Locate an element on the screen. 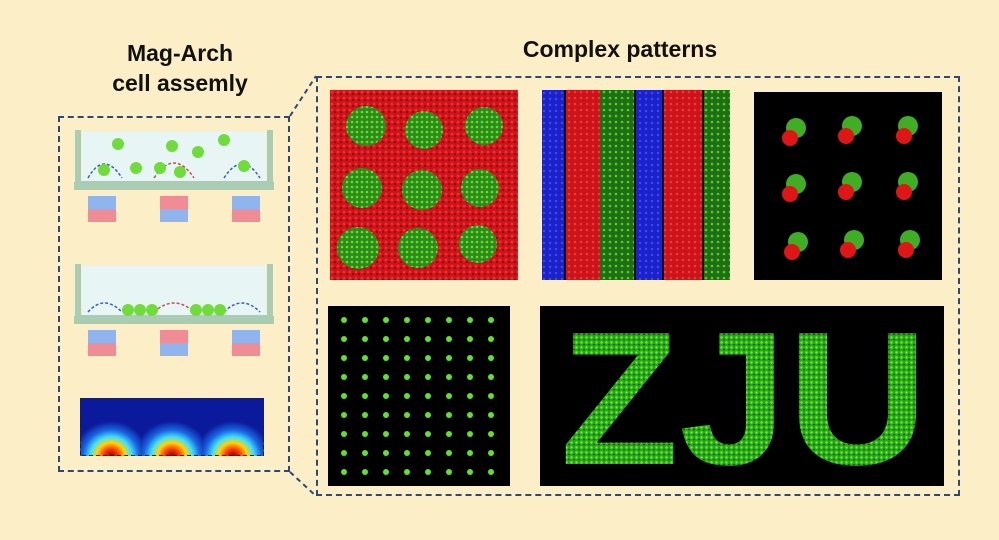  pattern-panel-circles is located at coordinates (424, 185).